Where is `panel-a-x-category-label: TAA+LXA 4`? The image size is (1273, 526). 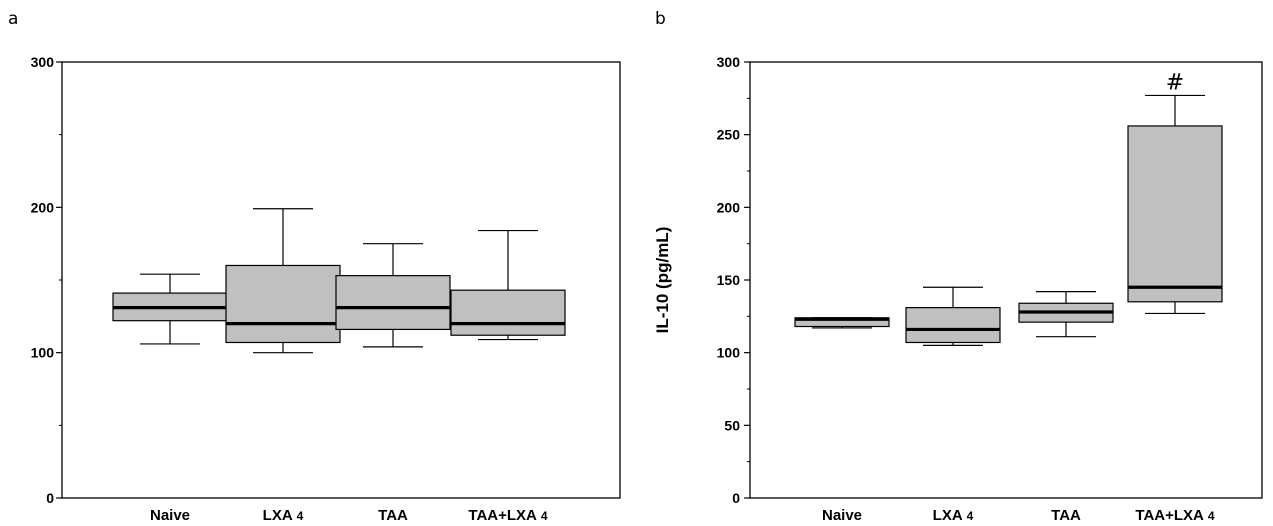 panel-a-x-category-label: TAA+LXA 4 is located at coordinates (507, 515).